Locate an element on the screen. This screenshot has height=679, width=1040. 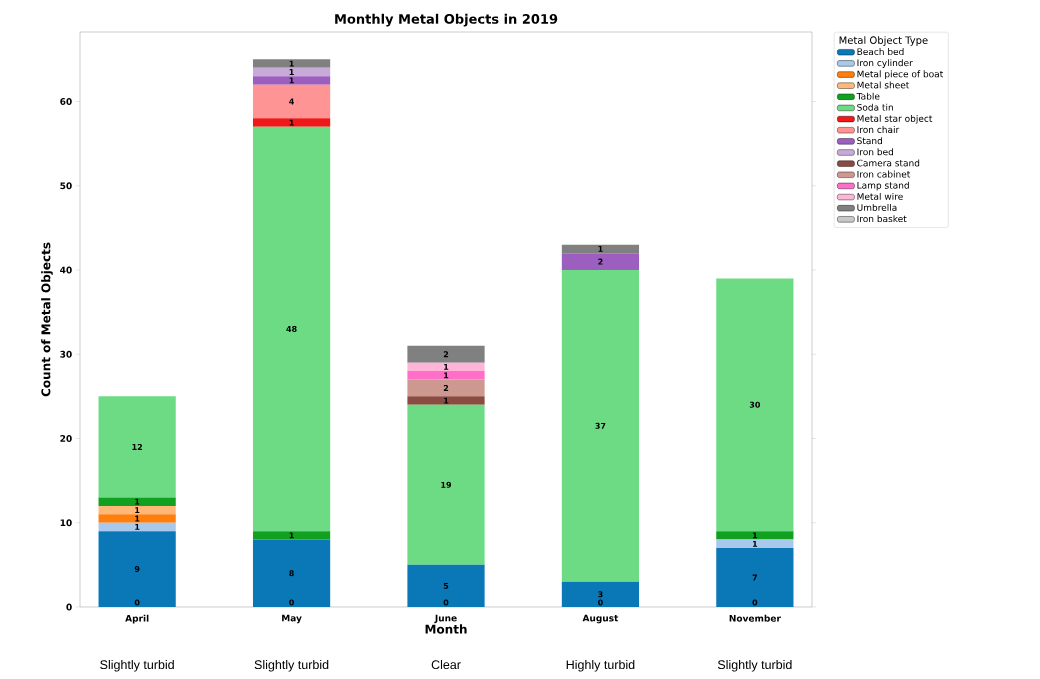
text: Highly turbid is located at coordinates (600, 665).